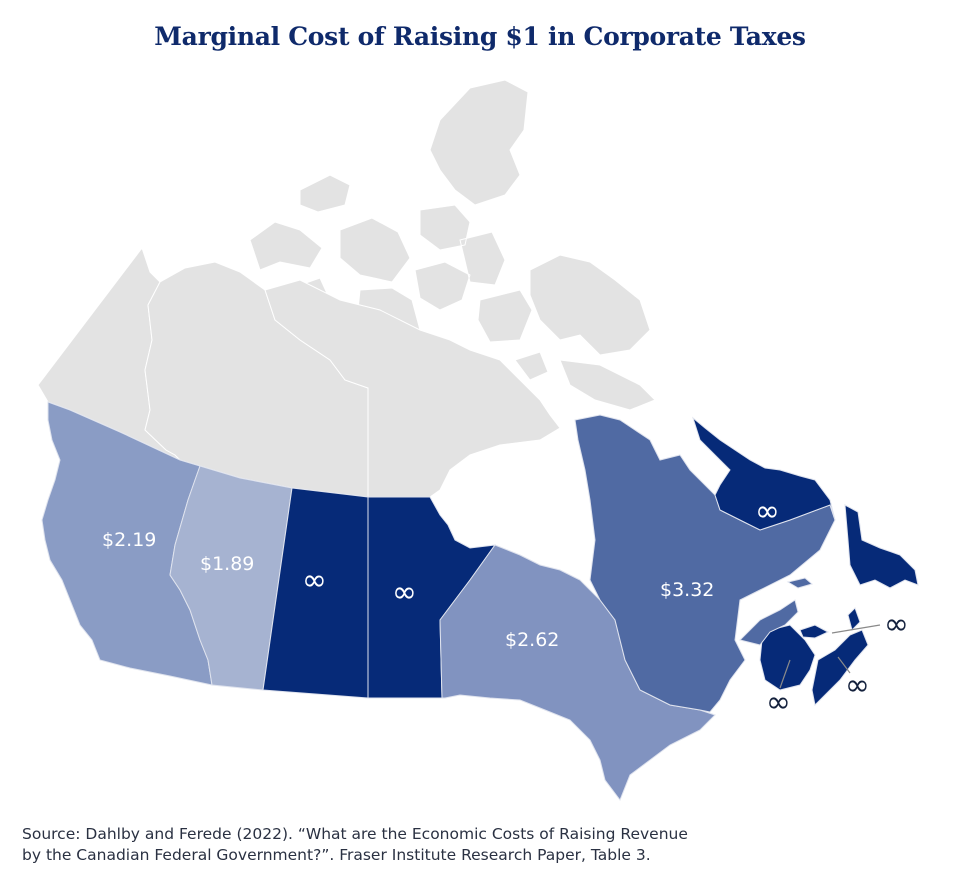 This screenshot has width=960, height=891. What do you see at coordinates (800, 583) in the screenshot?
I see `region-anticosti-island` at bounding box center [800, 583].